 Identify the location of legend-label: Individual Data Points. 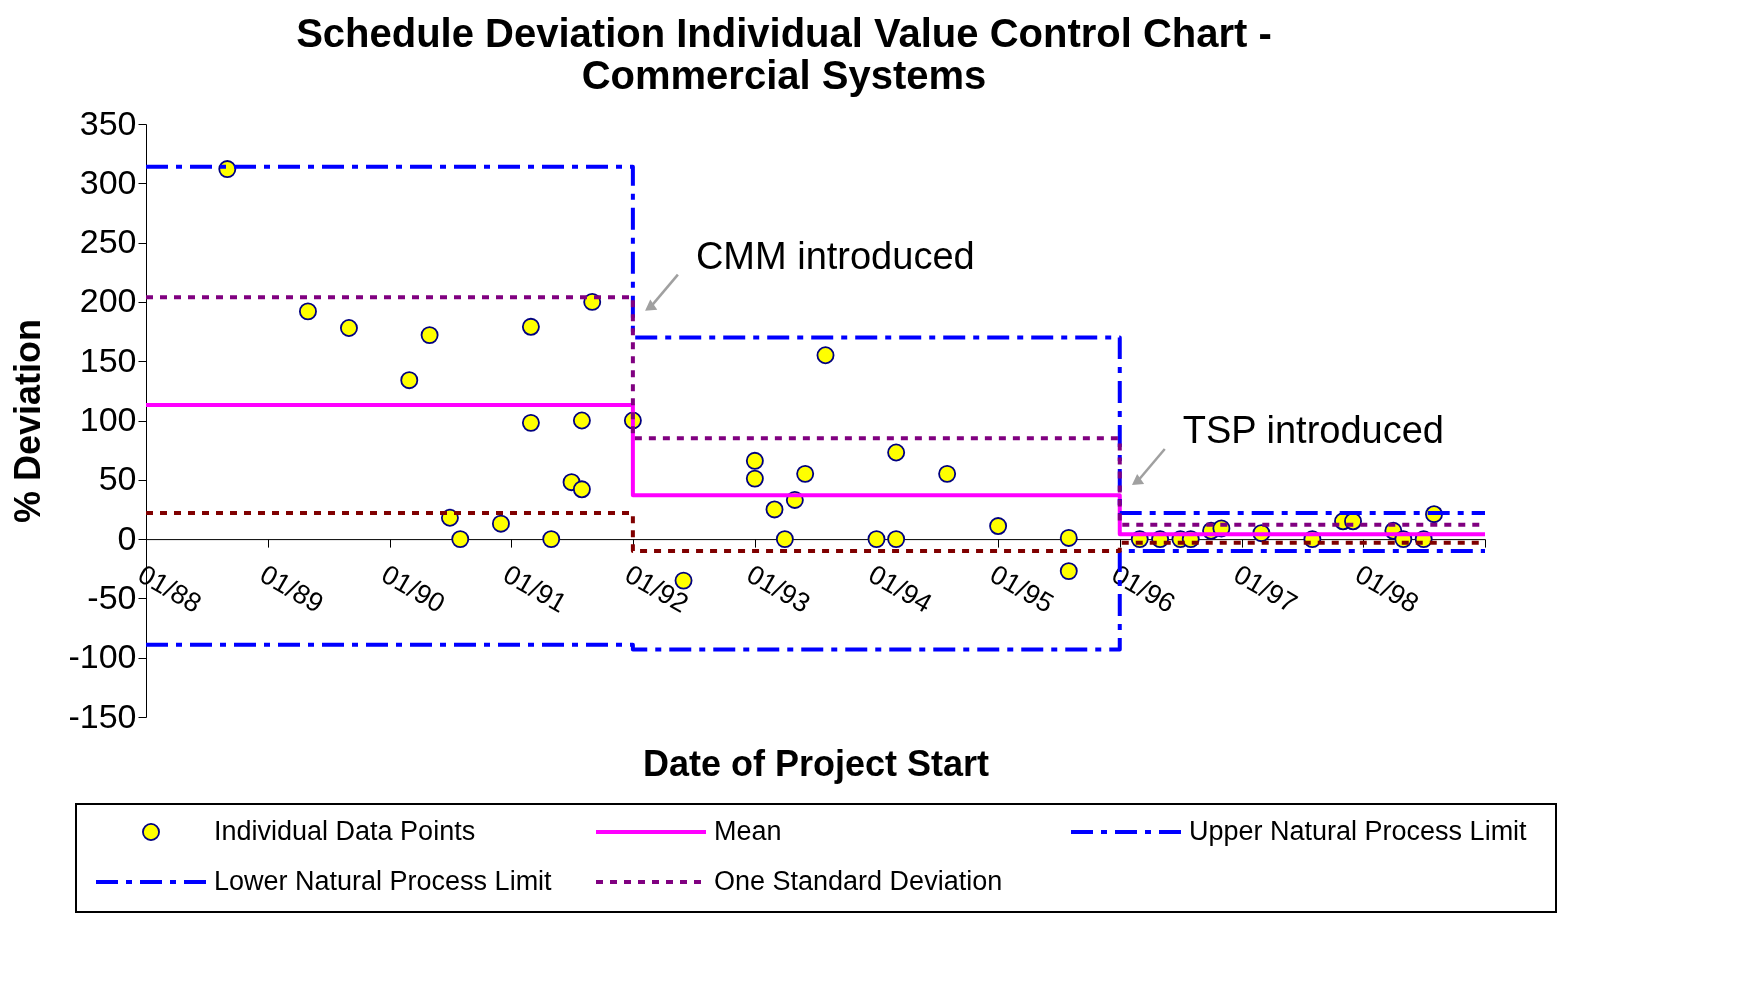
(345, 831).